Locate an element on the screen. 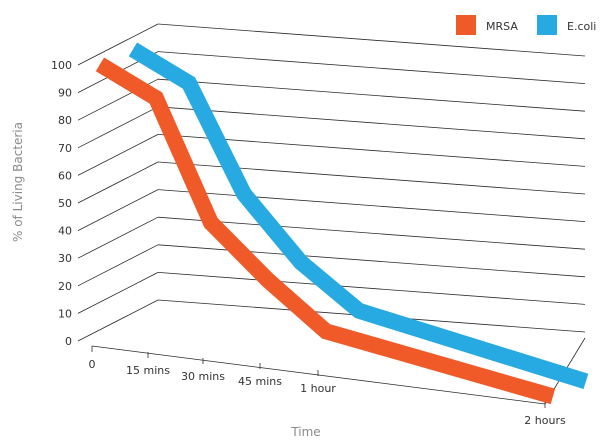  y-tick-label: 80 is located at coordinates (65, 120).